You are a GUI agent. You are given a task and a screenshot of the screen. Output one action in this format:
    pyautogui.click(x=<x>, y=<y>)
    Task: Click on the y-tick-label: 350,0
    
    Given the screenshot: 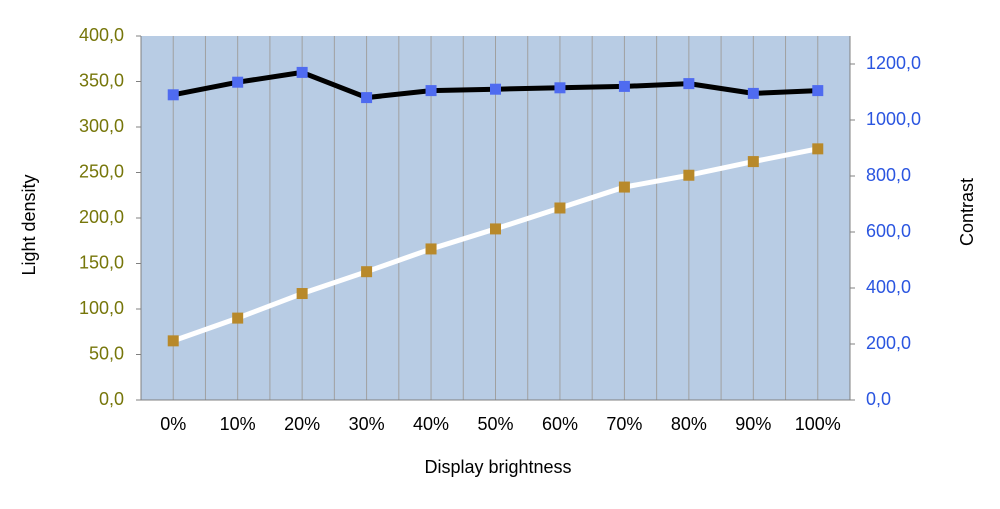 What is the action you would take?
    pyautogui.click(x=101, y=80)
    